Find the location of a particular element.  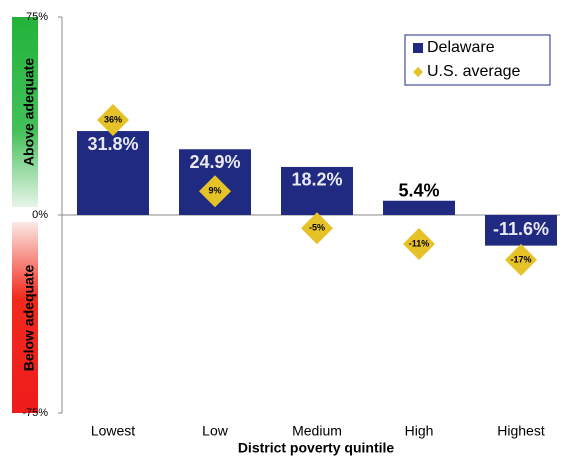

band-label: Below adequate is located at coordinates (29, 318).